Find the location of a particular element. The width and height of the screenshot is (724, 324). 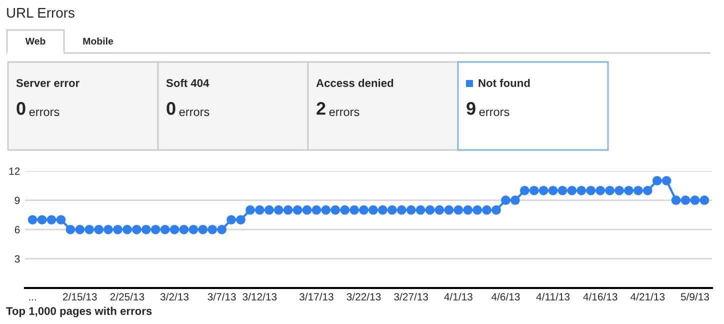

text: Top 1,000 pages with errors is located at coordinates (79, 312).